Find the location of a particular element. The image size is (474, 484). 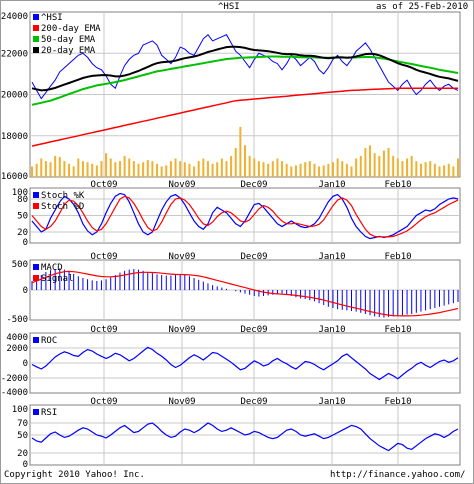

y-tick-label: 2000 is located at coordinates (17, 349).